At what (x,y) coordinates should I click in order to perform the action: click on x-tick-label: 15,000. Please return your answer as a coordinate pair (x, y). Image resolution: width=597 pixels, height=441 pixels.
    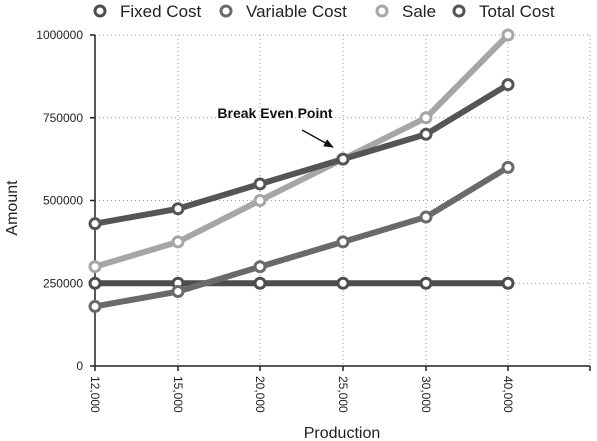
    Looking at the image, I should click on (178, 394).